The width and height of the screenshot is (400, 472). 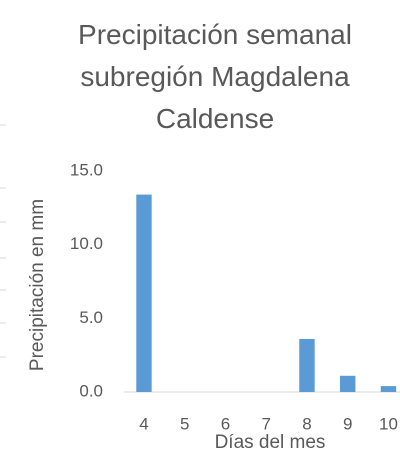 What do you see at coordinates (91, 317) in the screenshot?
I see `y-tick-label: 5.0` at bounding box center [91, 317].